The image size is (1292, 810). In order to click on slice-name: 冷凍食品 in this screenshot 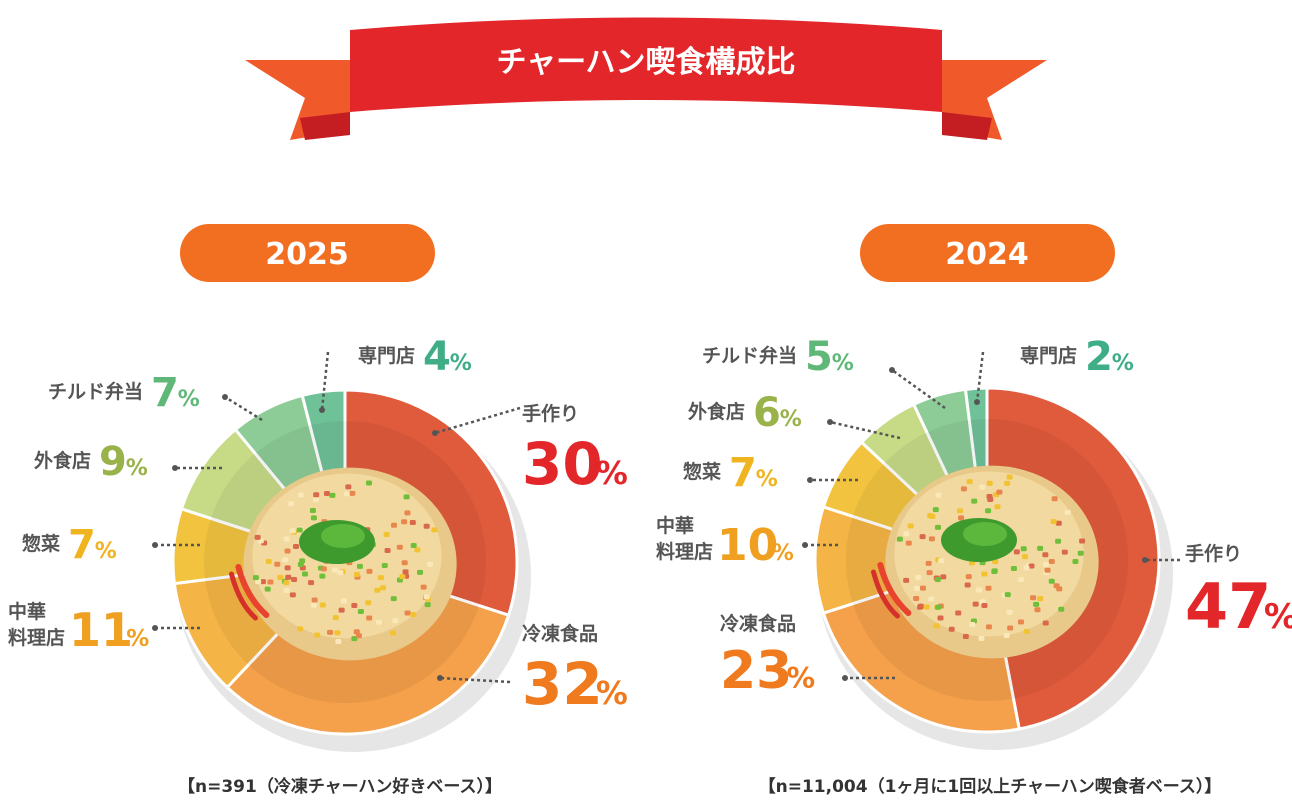, I will do `click(560, 633)`.